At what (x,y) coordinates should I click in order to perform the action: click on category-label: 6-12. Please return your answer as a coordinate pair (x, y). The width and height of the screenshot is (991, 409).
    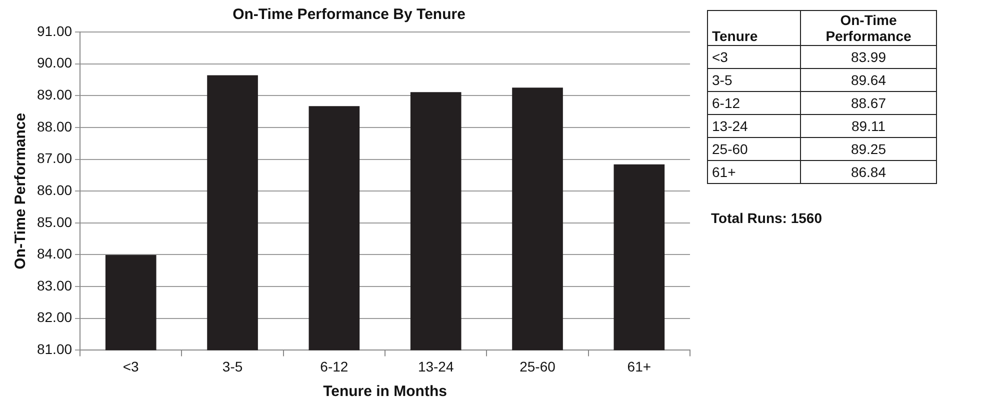
    Looking at the image, I should click on (754, 103).